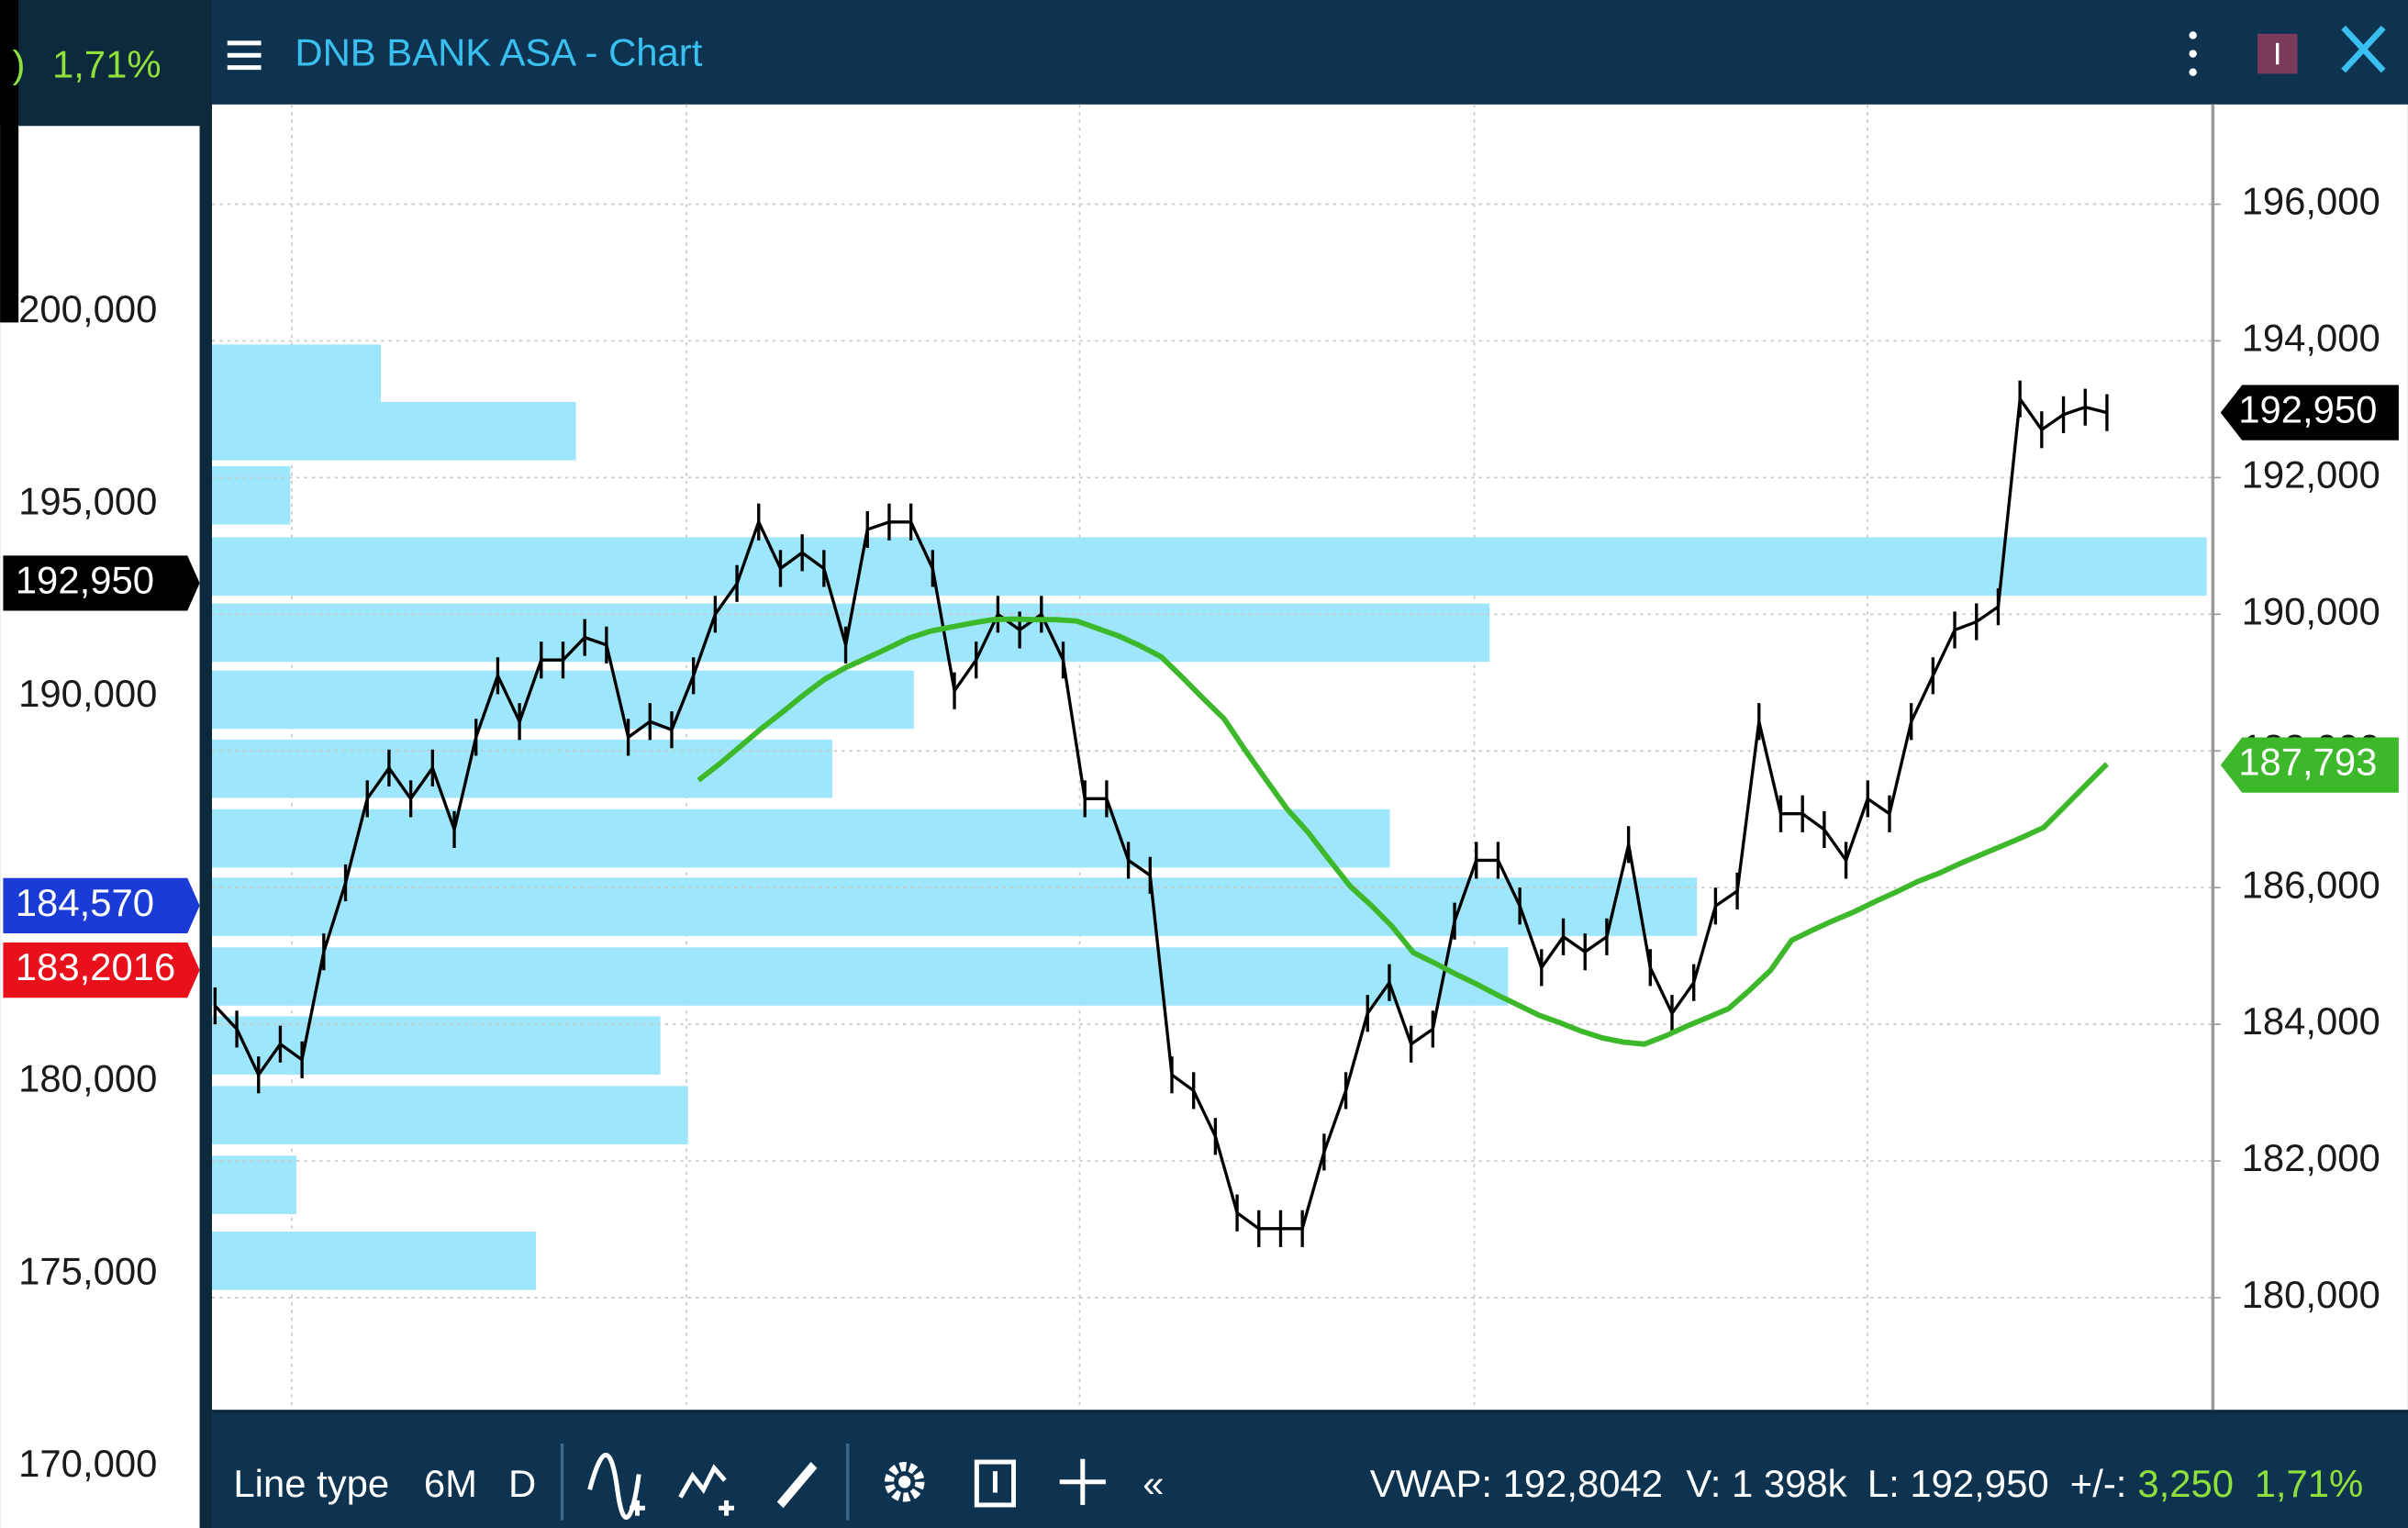 The height and width of the screenshot is (1528, 2408). Describe the element at coordinates (2185, 1483) in the screenshot. I see `change: 3,250` at that location.